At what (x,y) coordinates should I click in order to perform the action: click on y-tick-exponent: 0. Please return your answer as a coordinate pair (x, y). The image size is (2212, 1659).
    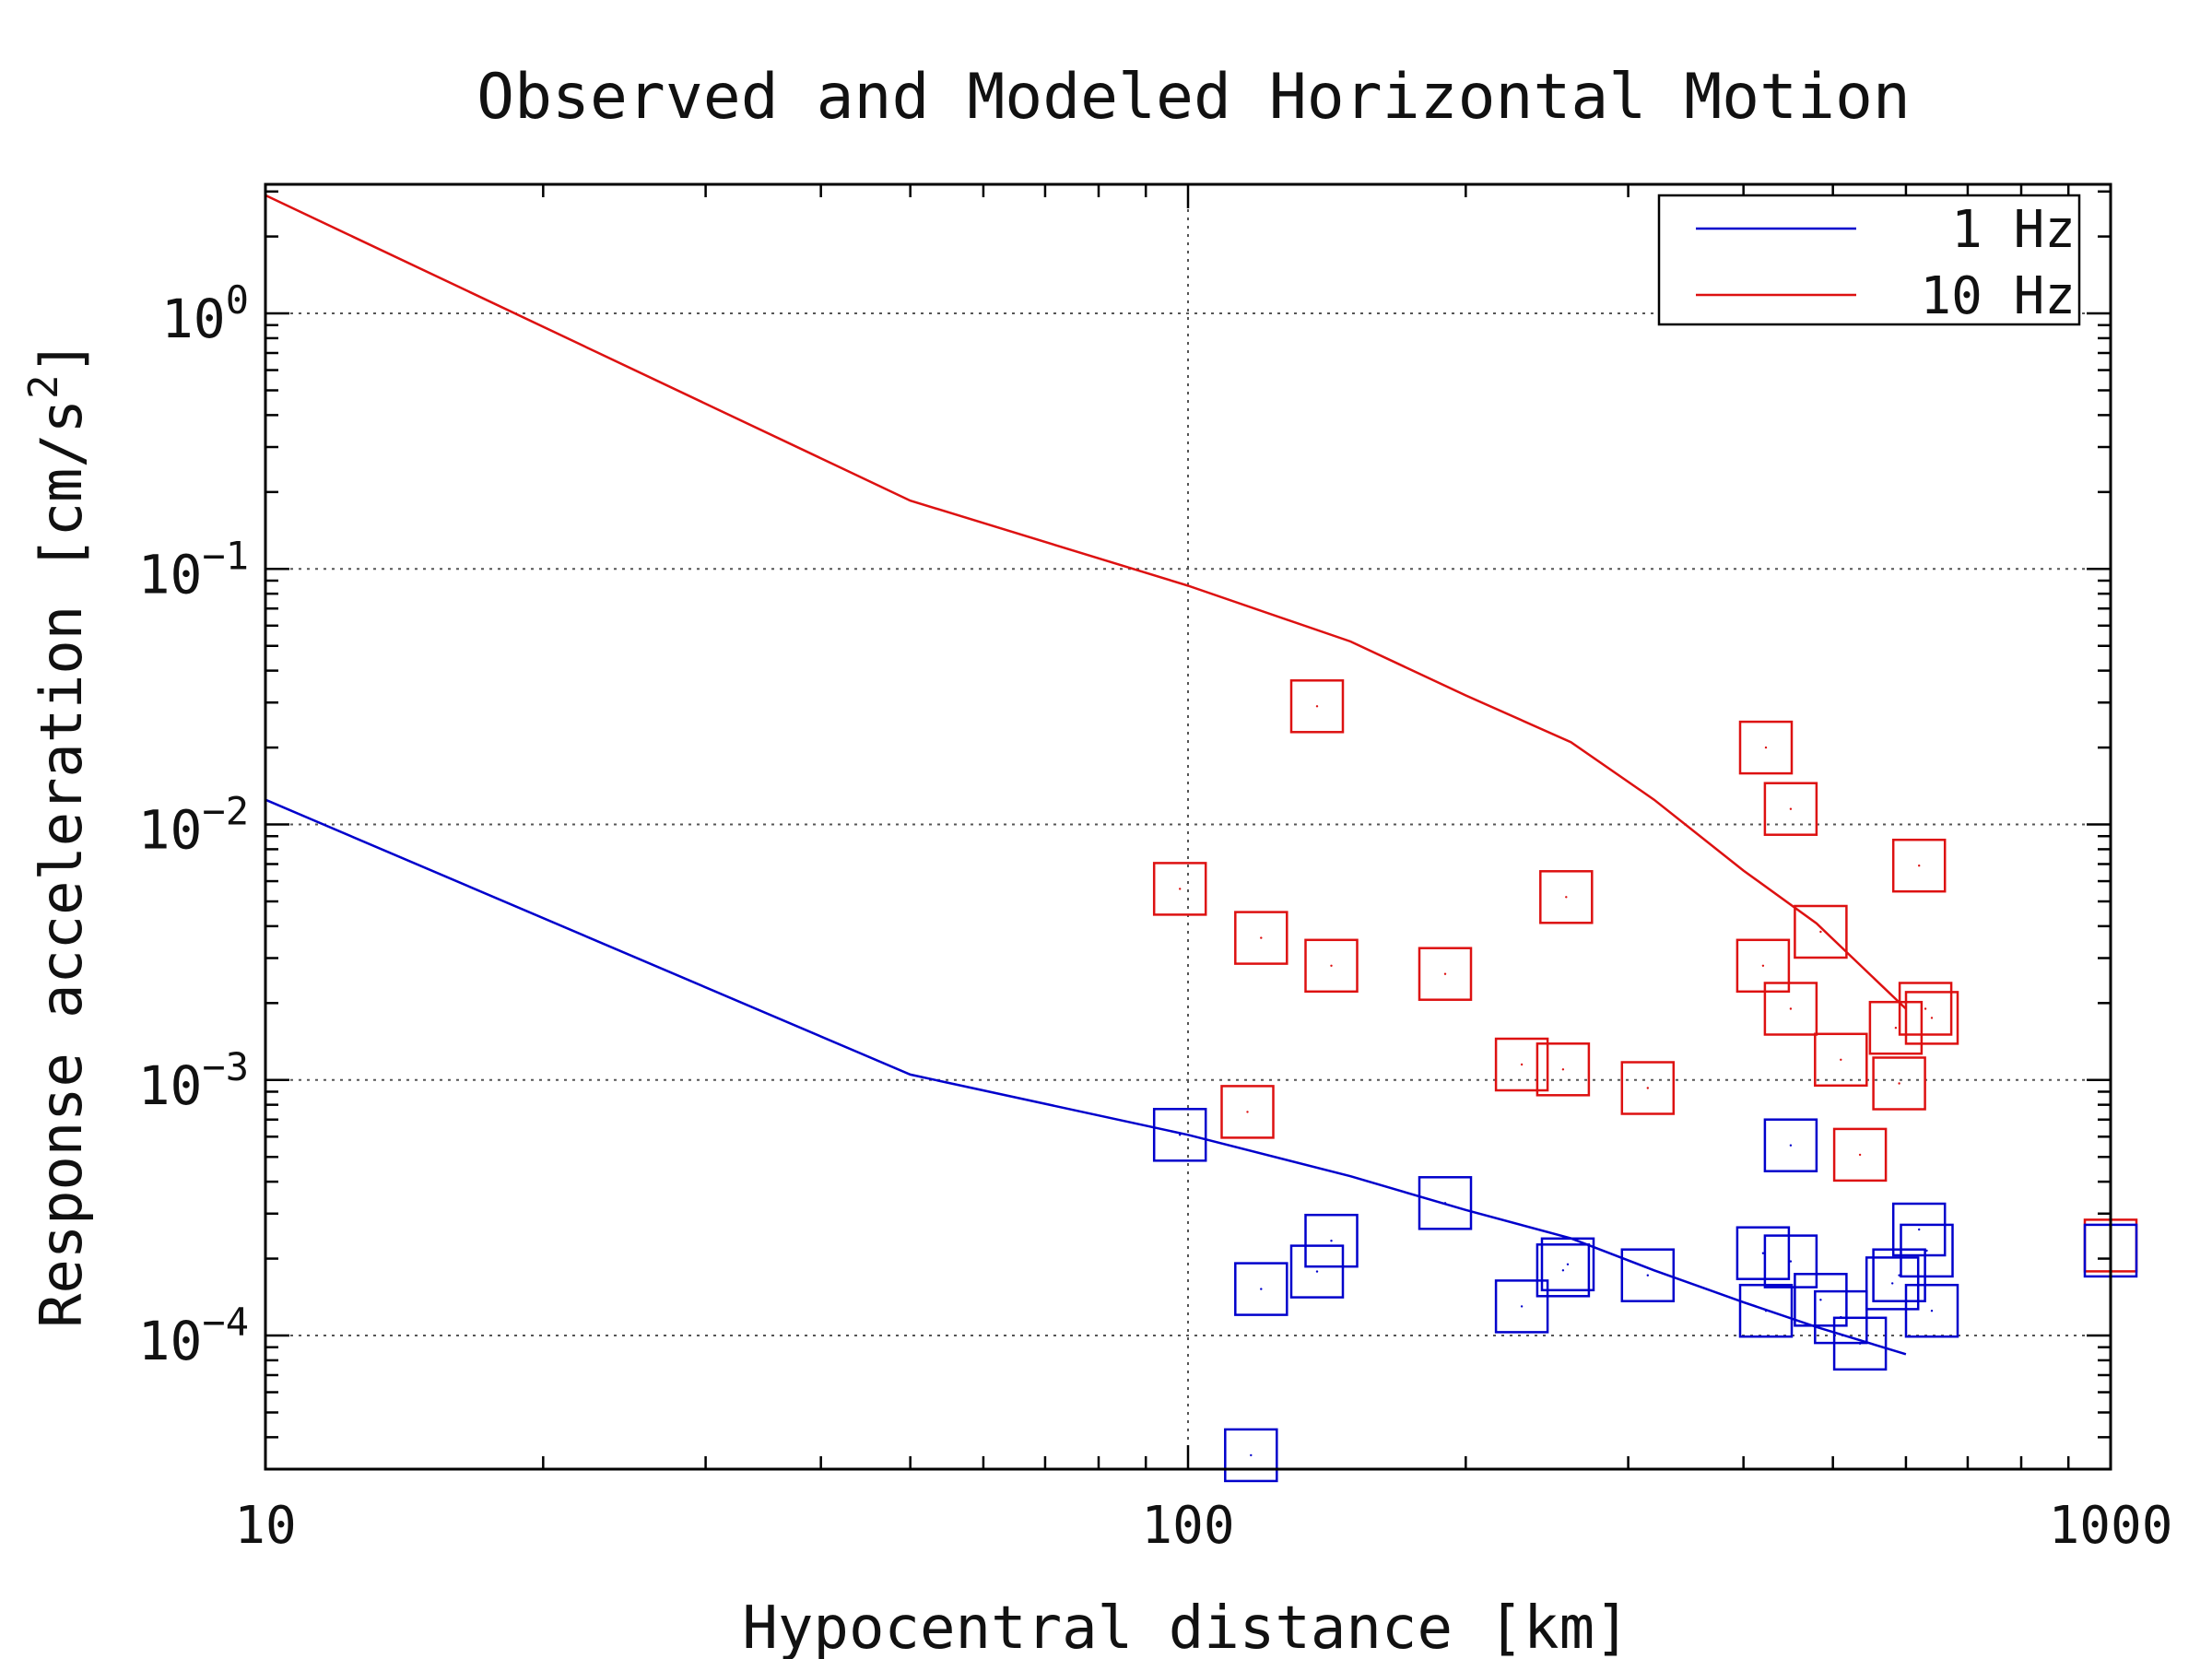
    Looking at the image, I should click on (237, 300).